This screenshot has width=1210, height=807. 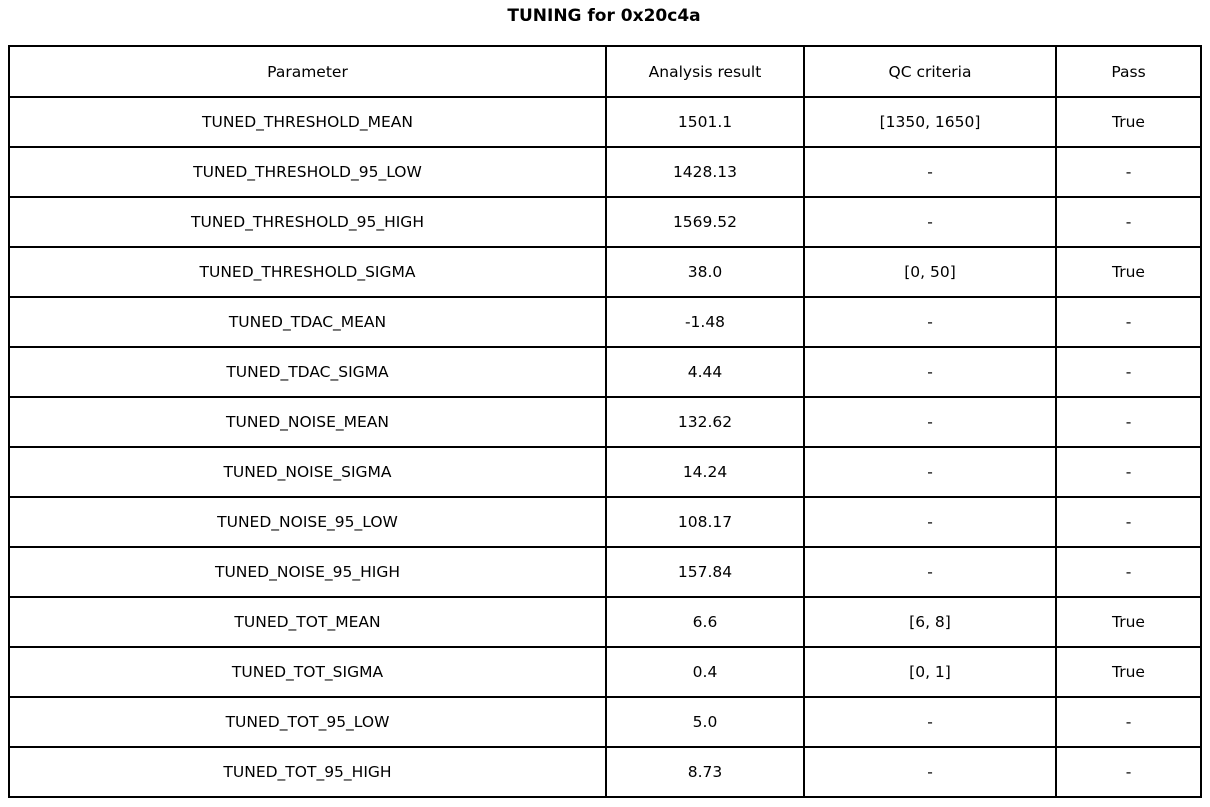 What do you see at coordinates (705, 572) in the screenshot?
I see `cell-analysis-result: 157.84` at bounding box center [705, 572].